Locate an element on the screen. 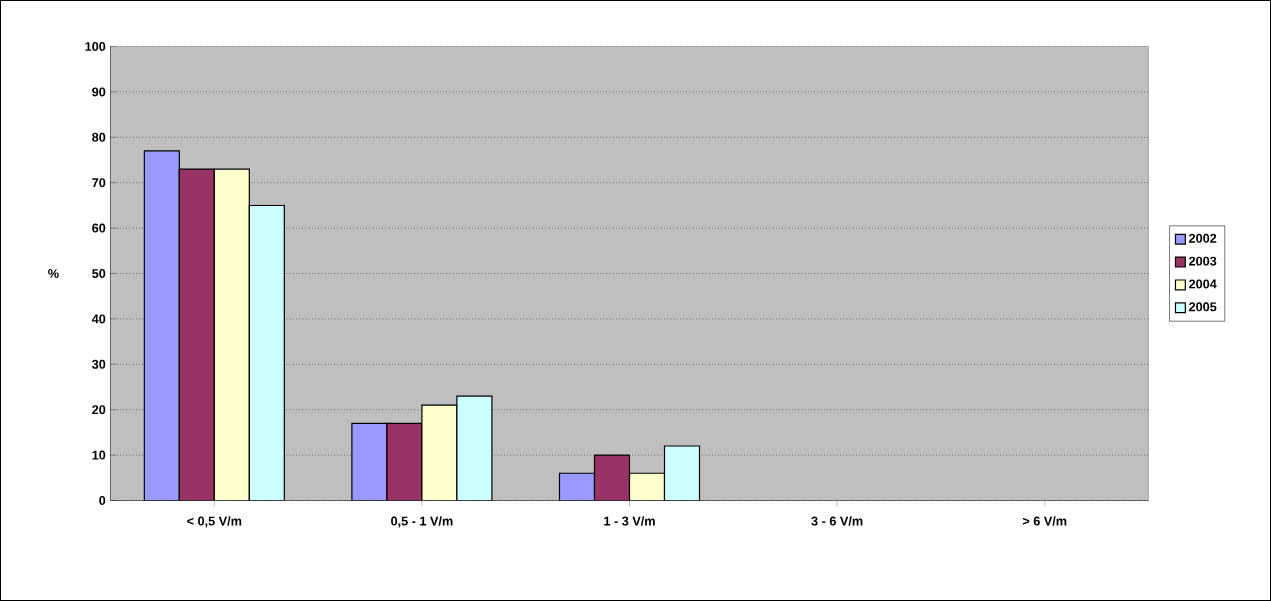 The width and height of the screenshot is (1271, 601). y-tick-label: 100 is located at coordinates (95, 46).